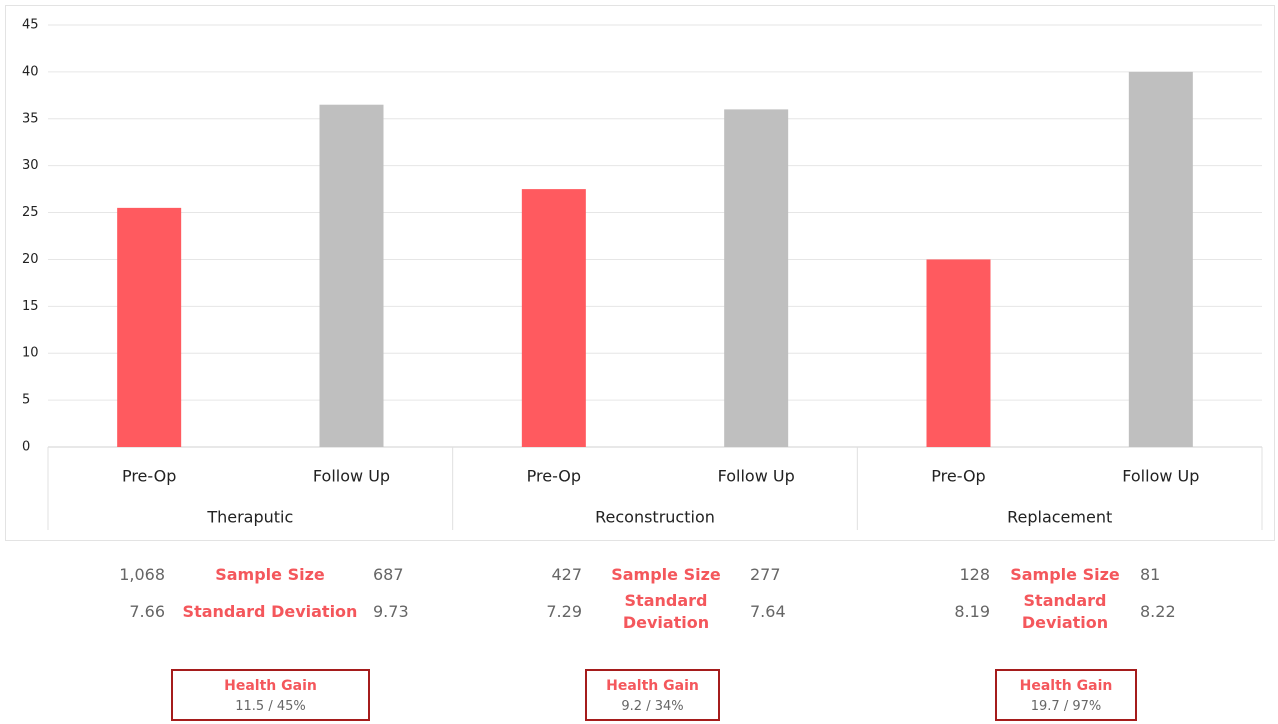 Image resolution: width=1278 pixels, height=724 pixels. I want to click on sample-size-pre: 1,068, so click(142, 574).